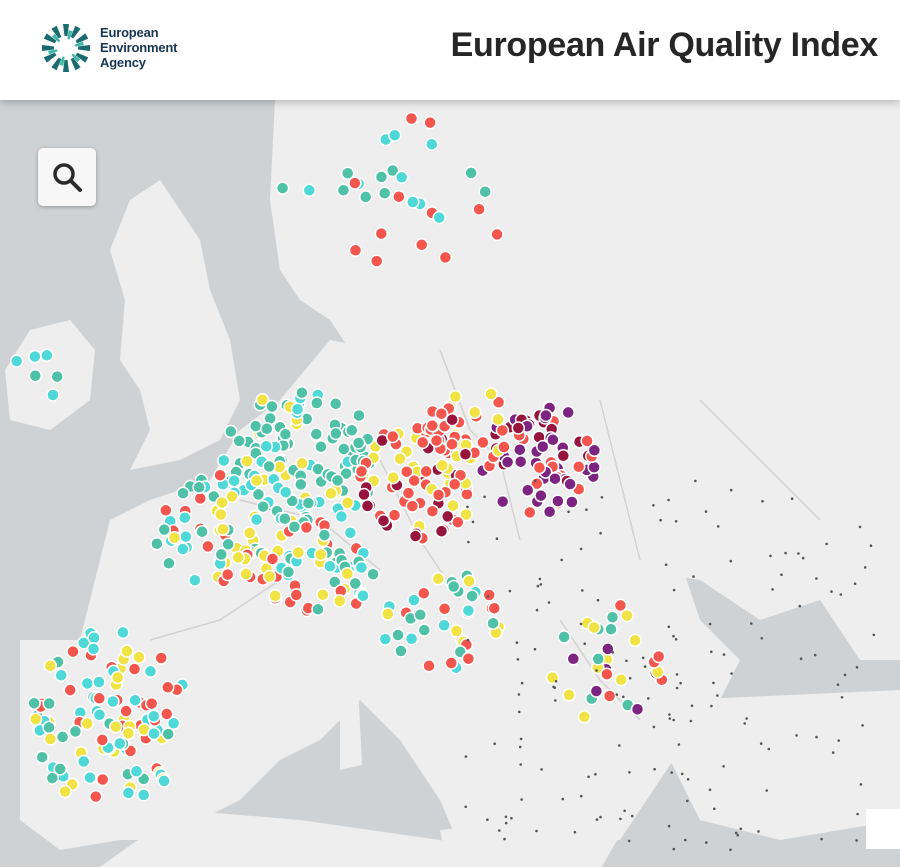 The height and width of the screenshot is (867, 900). I want to click on search-button, so click(67, 177).